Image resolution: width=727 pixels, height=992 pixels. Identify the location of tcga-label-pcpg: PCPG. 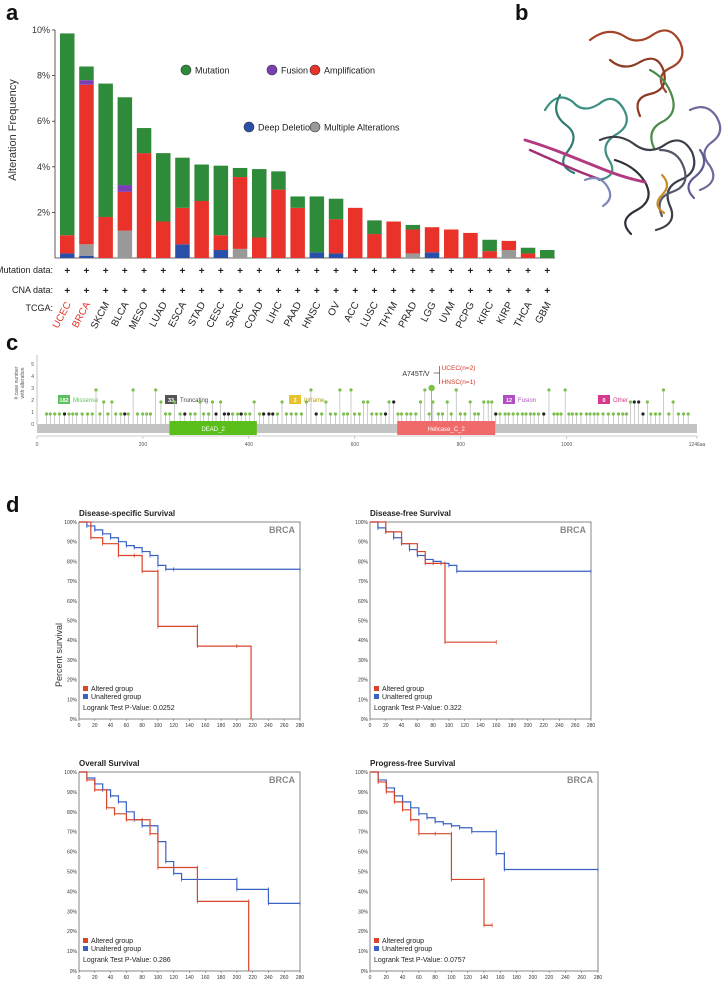
(465, 315).